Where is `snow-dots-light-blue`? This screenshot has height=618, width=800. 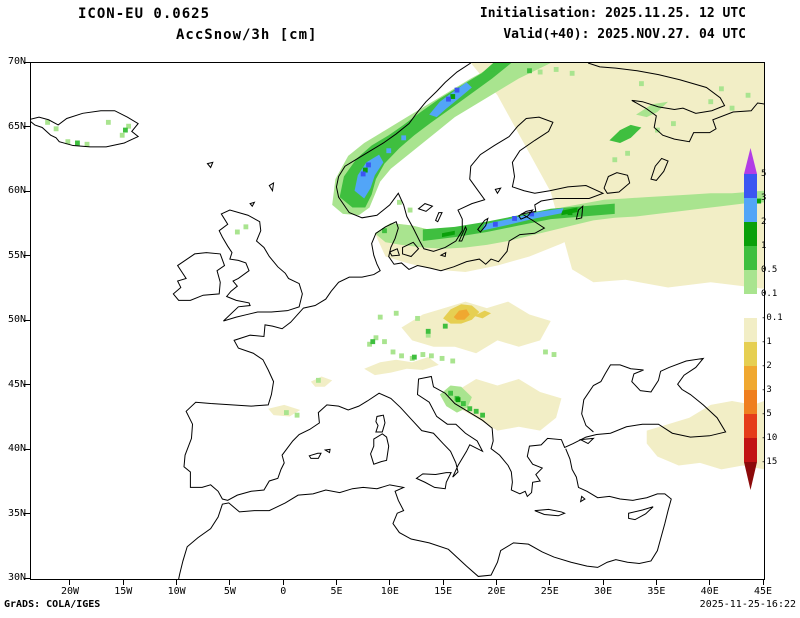 snow-dots-light-blue is located at coordinates (396, 144).